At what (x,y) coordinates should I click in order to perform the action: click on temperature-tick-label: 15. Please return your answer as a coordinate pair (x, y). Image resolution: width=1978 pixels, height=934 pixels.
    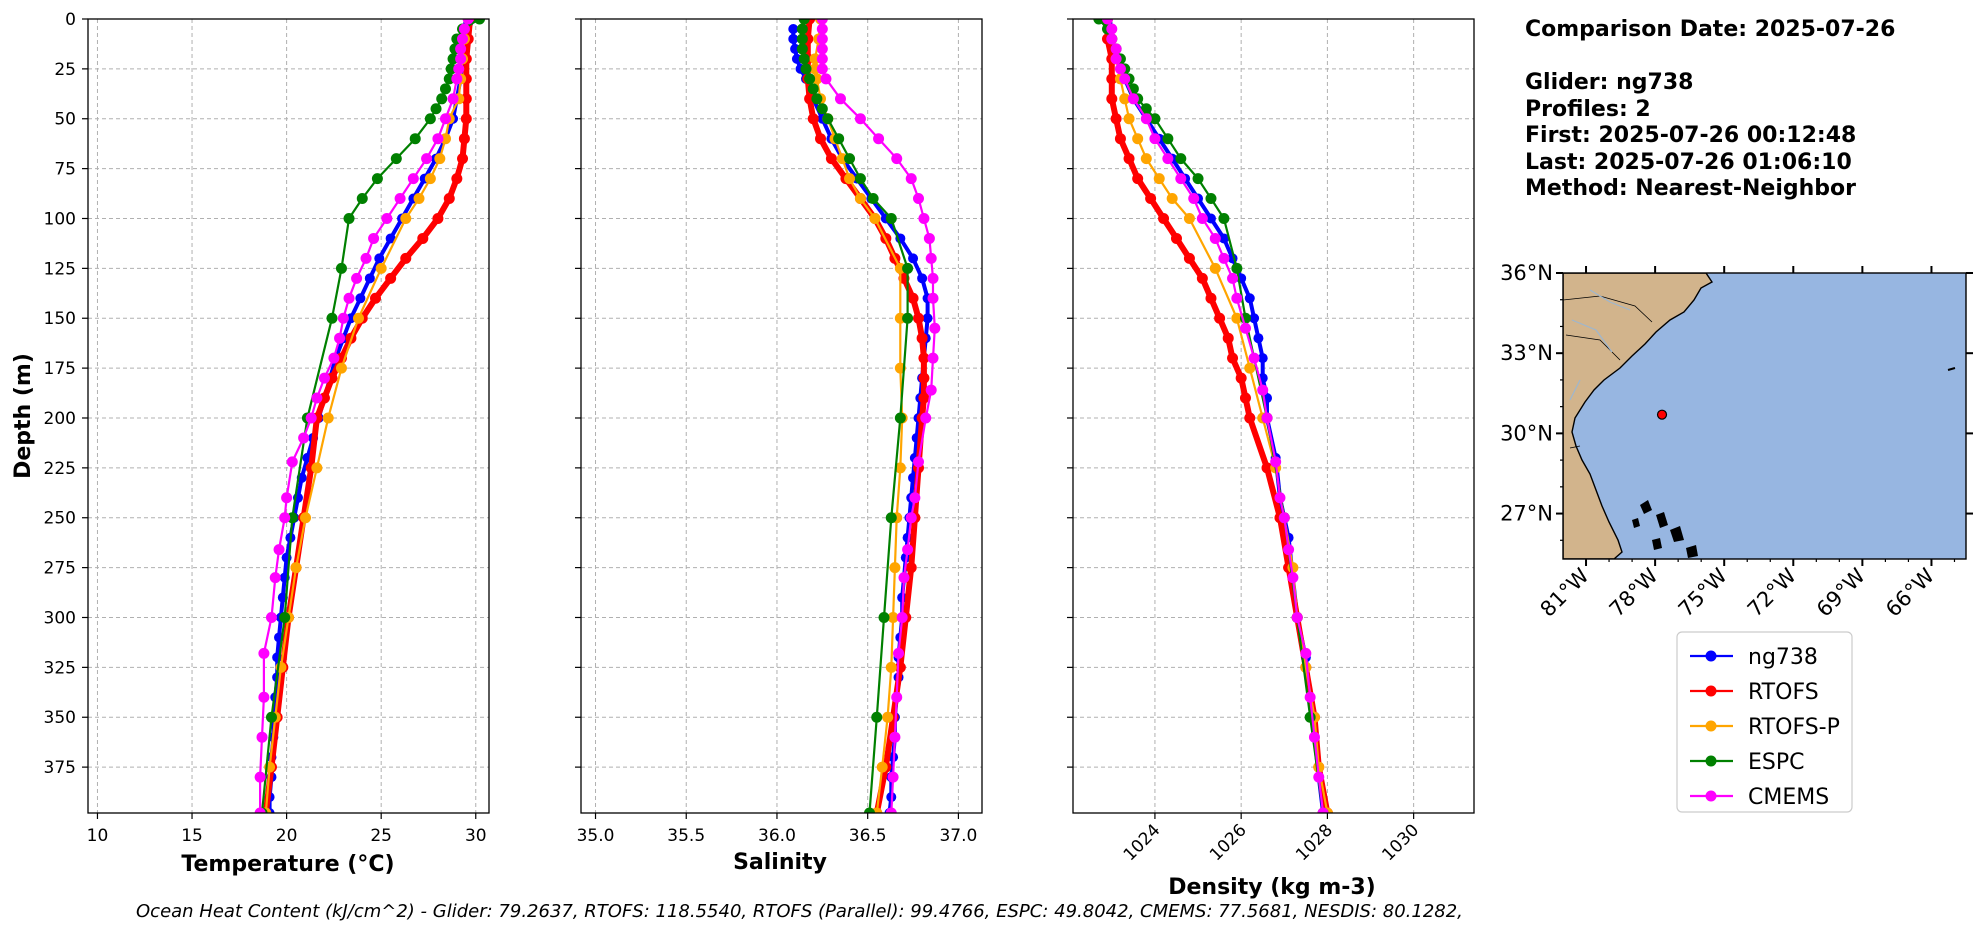
    Looking at the image, I should click on (192, 836).